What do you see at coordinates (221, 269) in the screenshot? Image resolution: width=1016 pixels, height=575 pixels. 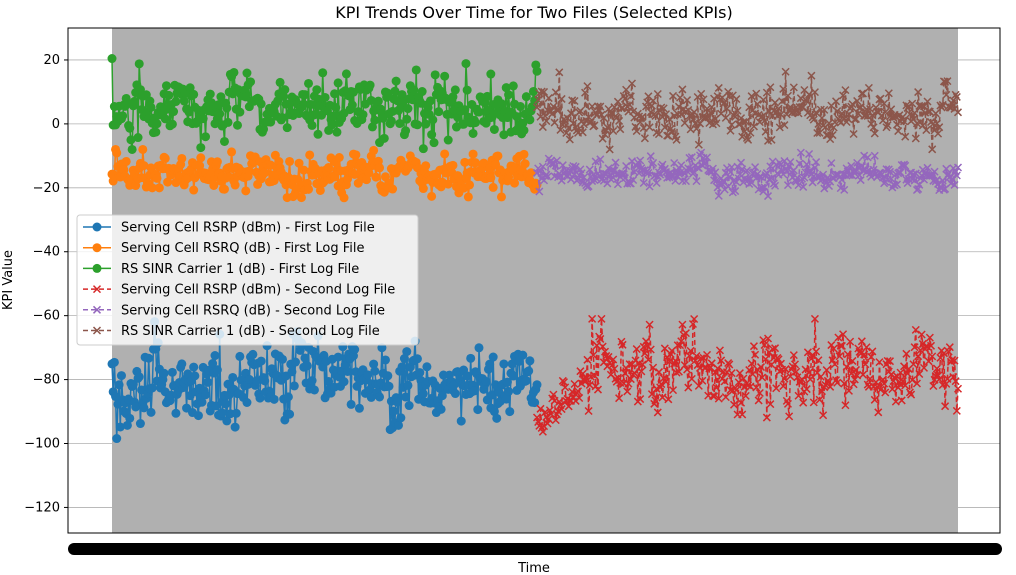 I see `legend-entry: RS SINR Carrier 1 (dB) - First Log File` at bounding box center [221, 269].